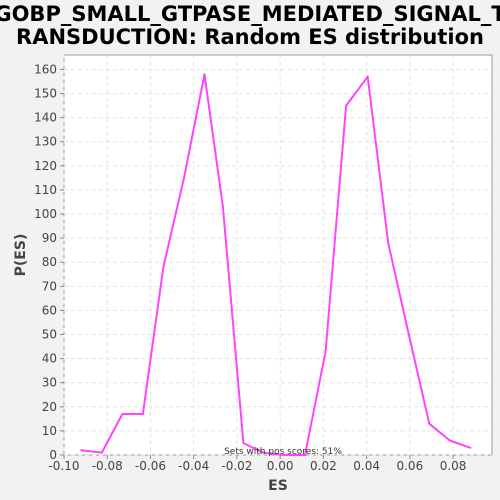 The height and width of the screenshot is (500, 500). Describe the element at coordinates (45, 190) in the screenshot. I see `y-tick-label: 110` at that location.